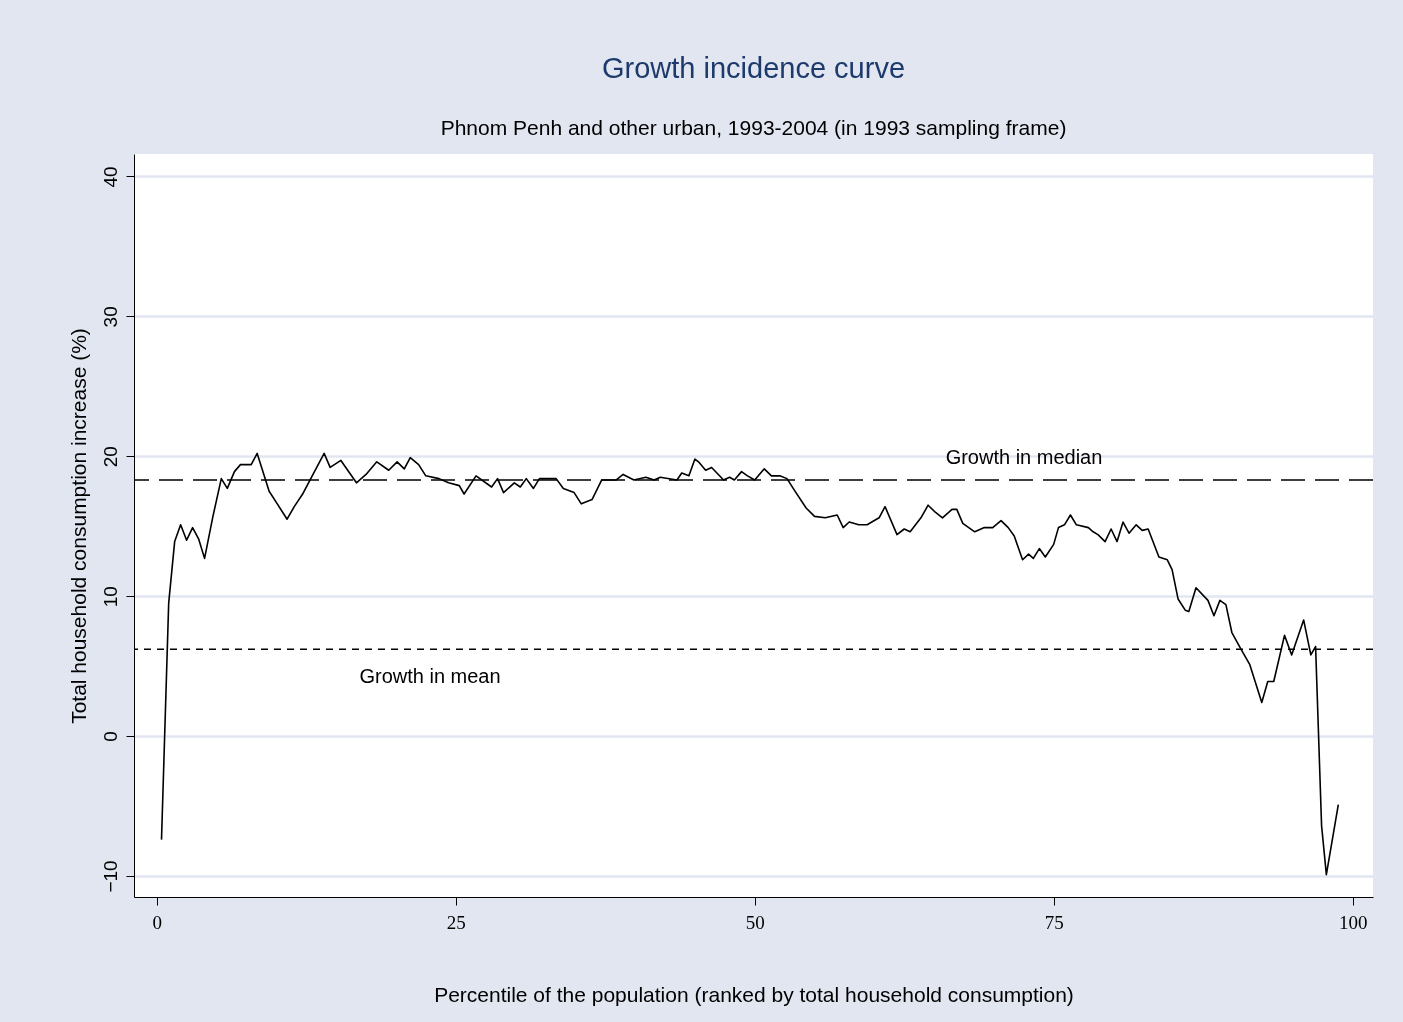 The height and width of the screenshot is (1022, 1403). What do you see at coordinates (430, 676) in the screenshot?
I see `ref-line-label: Growth in mean` at bounding box center [430, 676].